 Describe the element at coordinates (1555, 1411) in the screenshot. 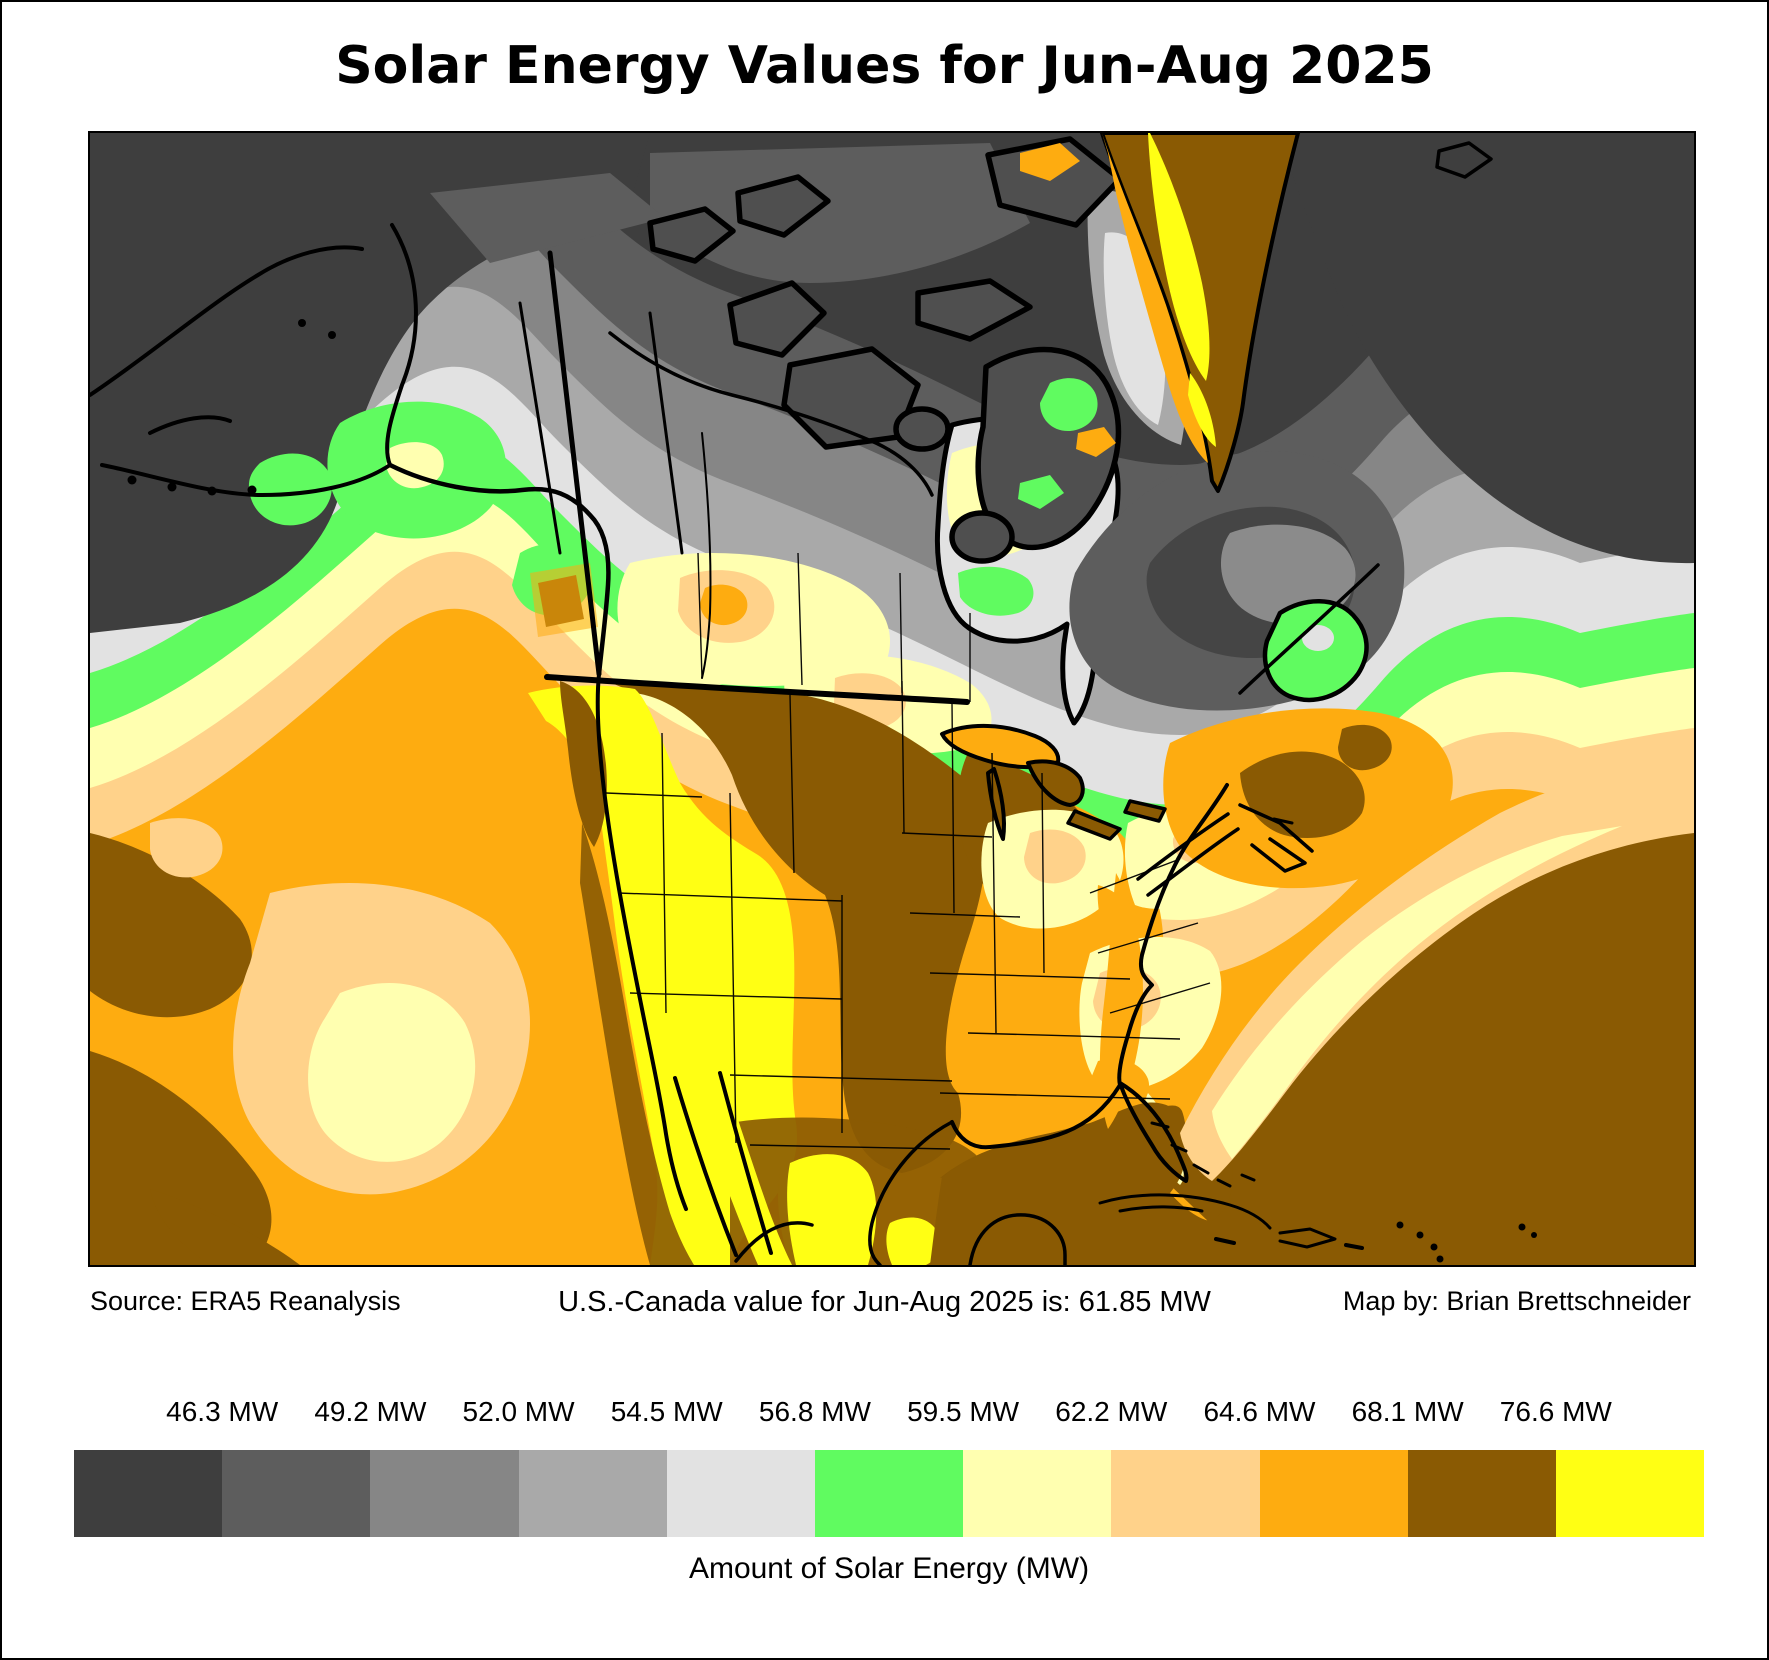

I see `legend-tick-label: 76.6 MW` at that location.